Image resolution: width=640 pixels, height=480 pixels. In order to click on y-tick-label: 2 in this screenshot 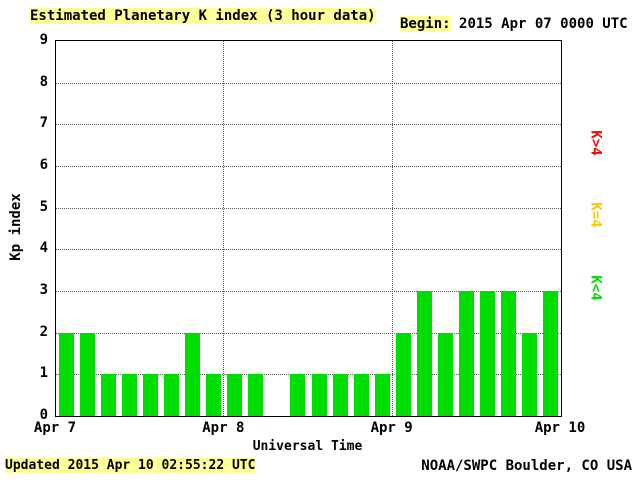, I will do `click(43, 331)`.